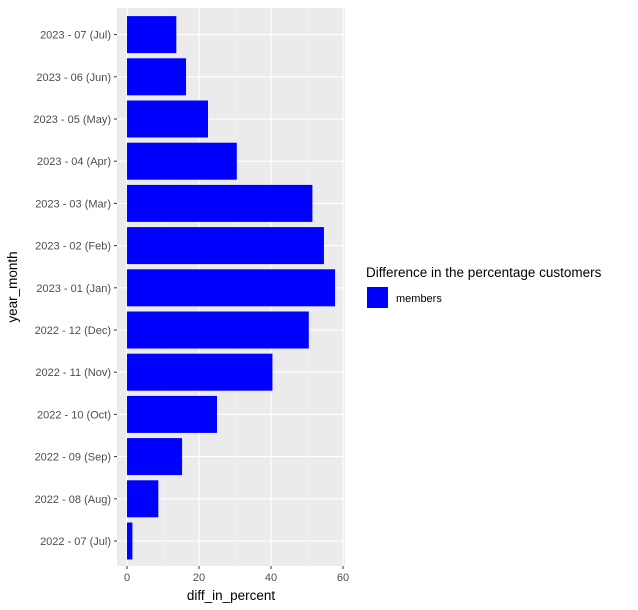 This screenshot has height=610, width=638. Describe the element at coordinates (484, 272) in the screenshot. I see `legend-title: Difference in the percentage customers` at that location.